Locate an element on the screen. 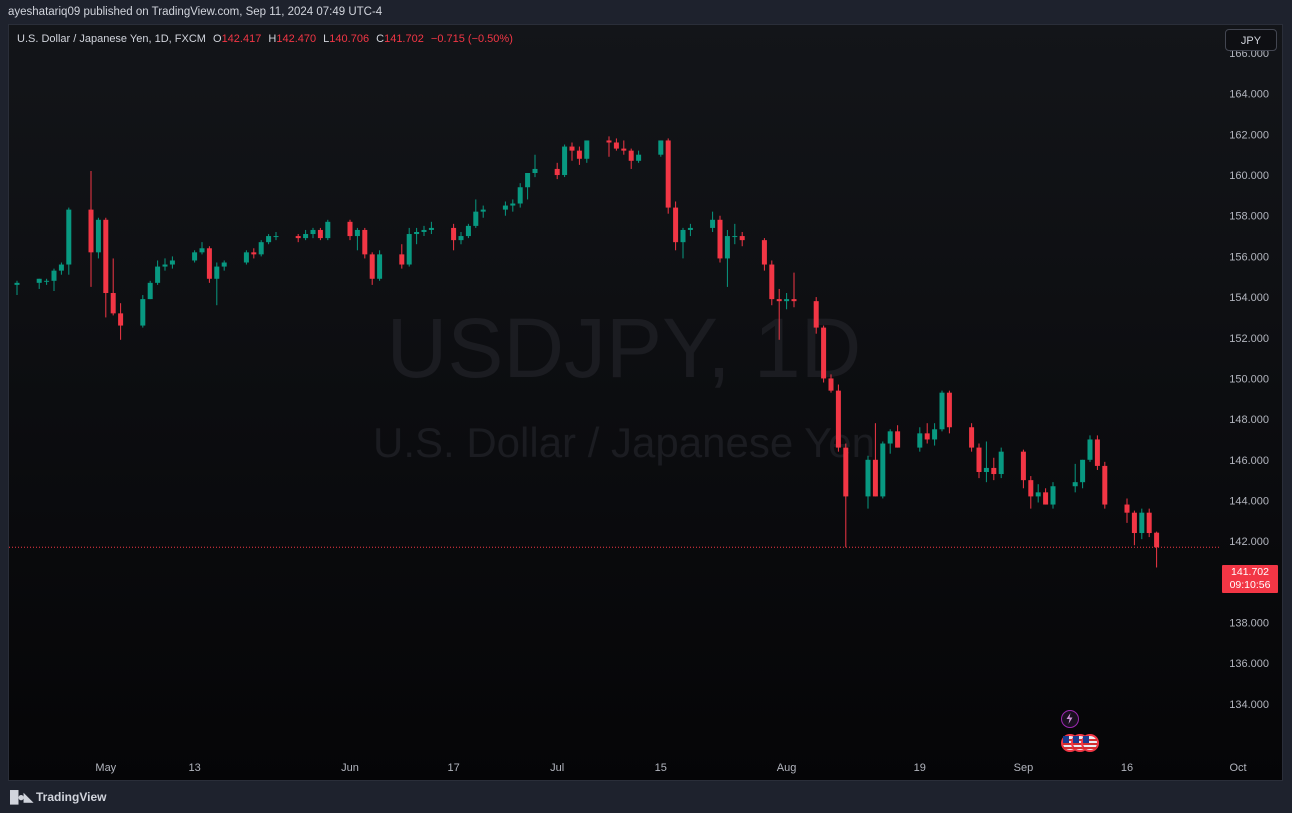  currency-button: JPY is located at coordinates (1251, 40).